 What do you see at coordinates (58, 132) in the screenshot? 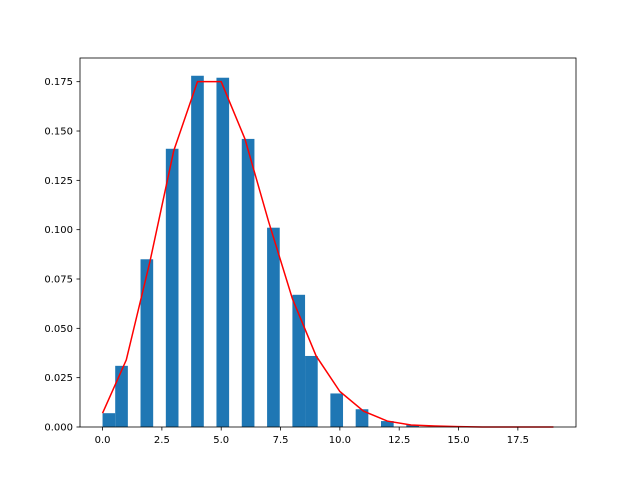
I see `y-tick-label: 0.150` at bounding box center [58, 132].